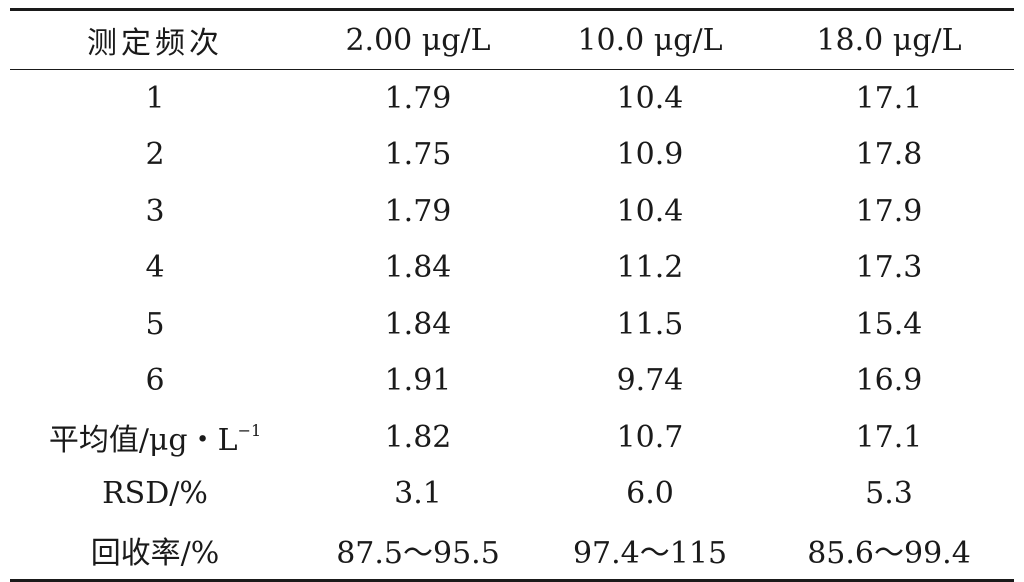 This screenshot has width=1024, height=582. I want to click on table-cell: 11.5, so click(650, 324).